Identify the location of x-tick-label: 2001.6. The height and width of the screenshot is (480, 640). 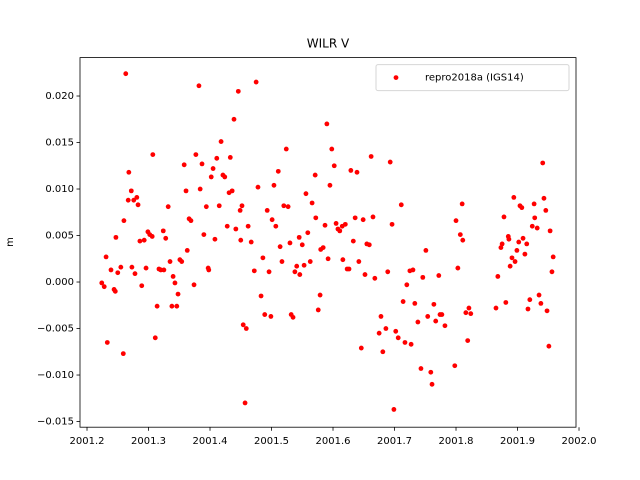
(333, 441).